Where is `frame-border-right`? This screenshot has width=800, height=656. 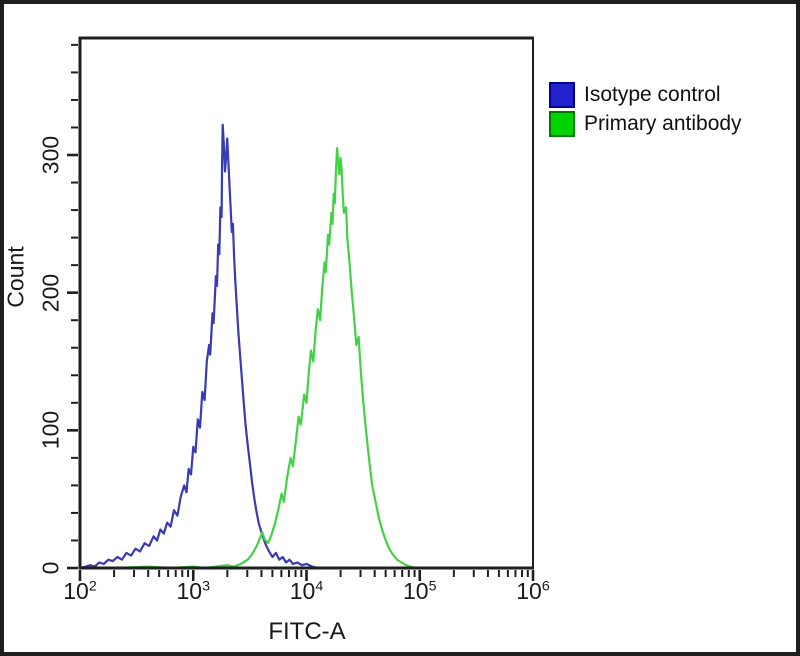
frame-border-right is located at coordinates (798, 328).